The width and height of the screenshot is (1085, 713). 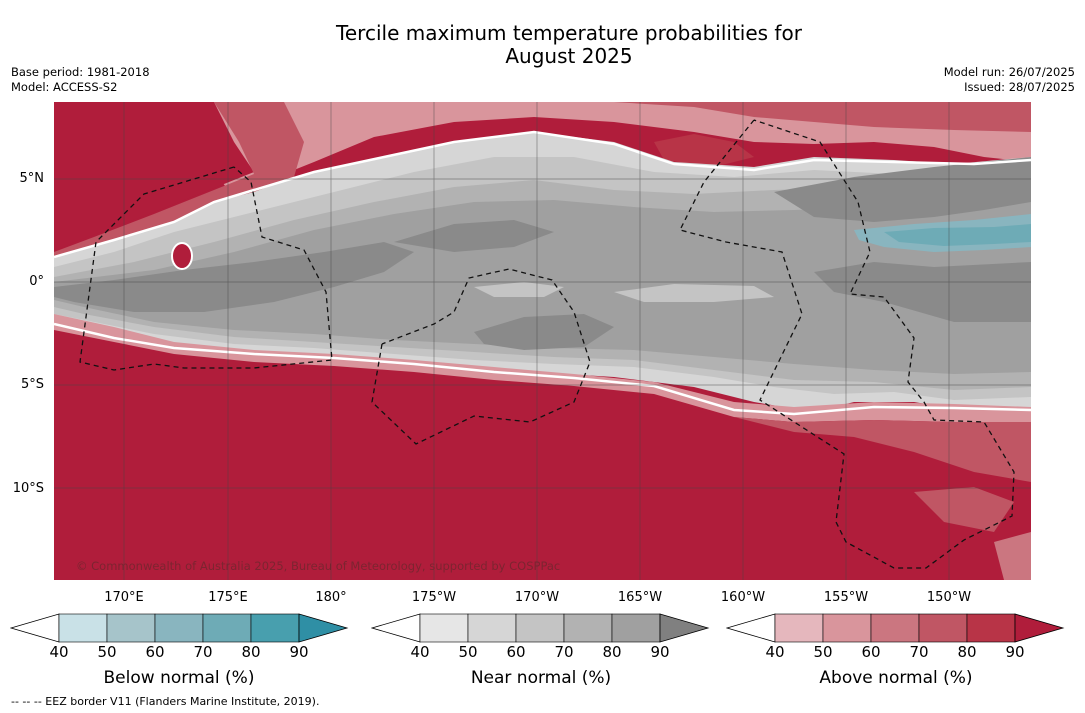 What do you see at coordinates (468, 652) in the screenshot?
I see `near-tick-50: 50` at bounding box center [468, 652].